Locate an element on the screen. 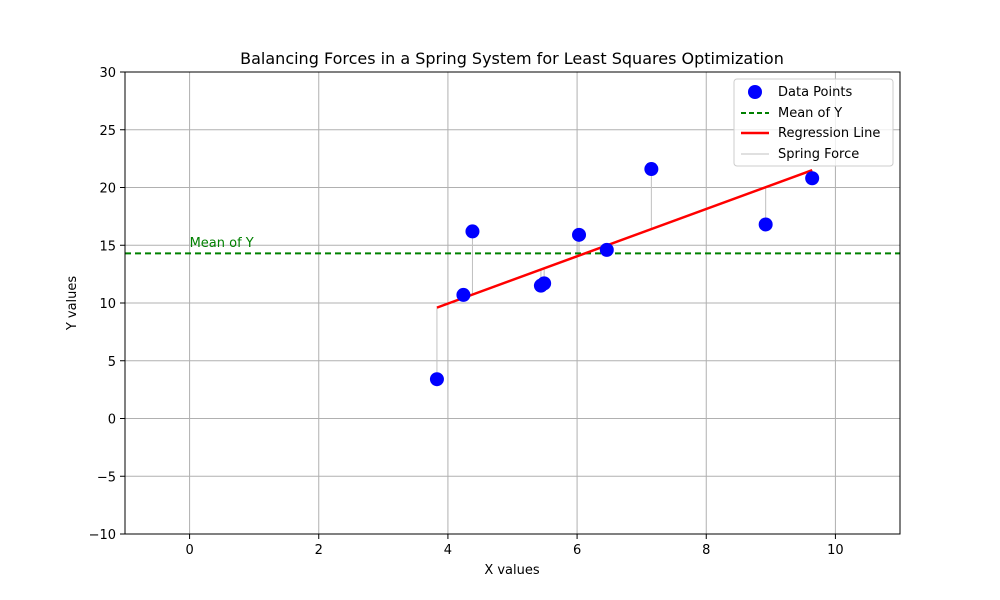 This screenshot has width=1000, height=600. y-tick-label: 20 is located at coordinates (107, 189).